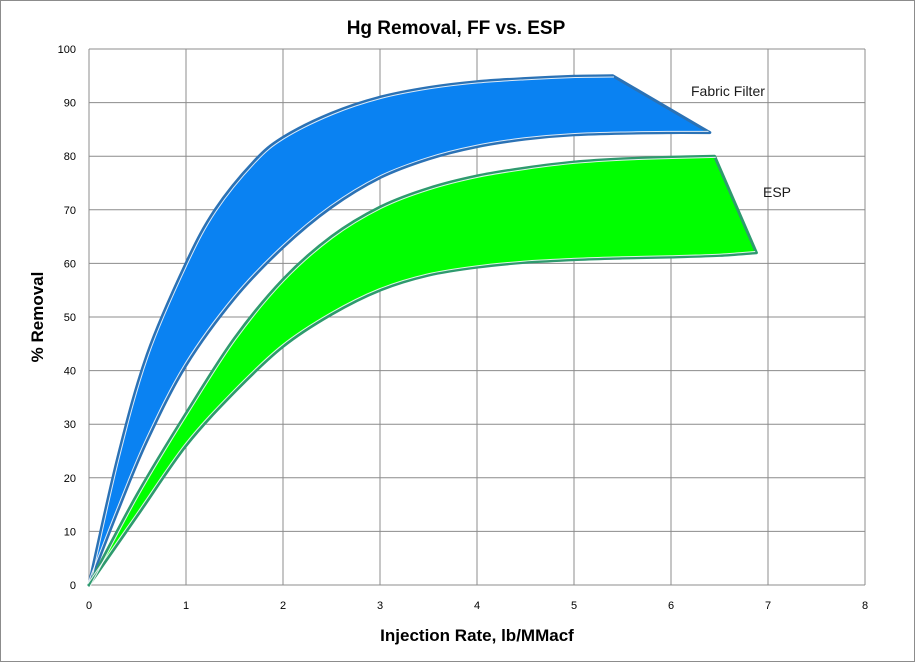 This screenshot has width=915, height=662. I want to click on chart-title: Hg Removal, FF vs. ESP, so click(456, 28).